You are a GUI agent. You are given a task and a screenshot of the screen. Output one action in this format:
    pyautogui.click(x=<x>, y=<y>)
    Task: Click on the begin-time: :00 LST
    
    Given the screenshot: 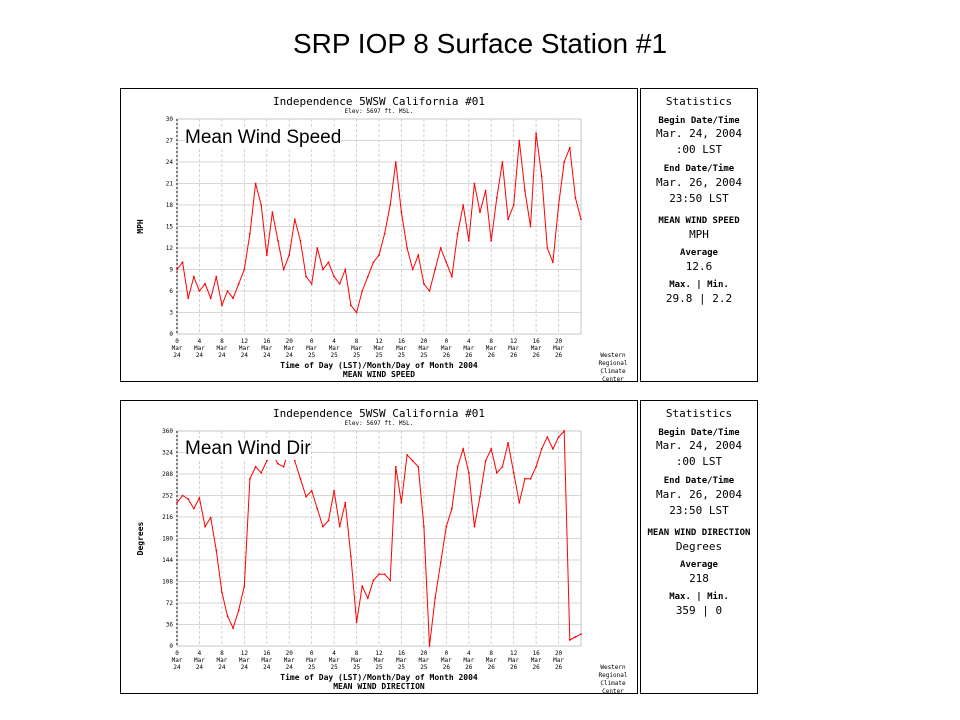 What is the action you would take?
    pyautogui.click(x=699, y=461)
    